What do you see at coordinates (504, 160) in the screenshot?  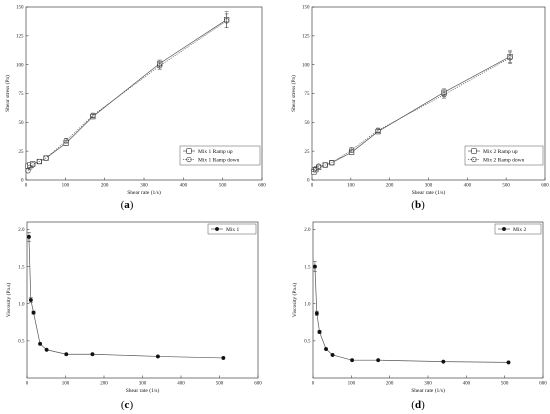 I see `legend-entry: Mix 2 Ramp down` at bounding box center [504, 160].